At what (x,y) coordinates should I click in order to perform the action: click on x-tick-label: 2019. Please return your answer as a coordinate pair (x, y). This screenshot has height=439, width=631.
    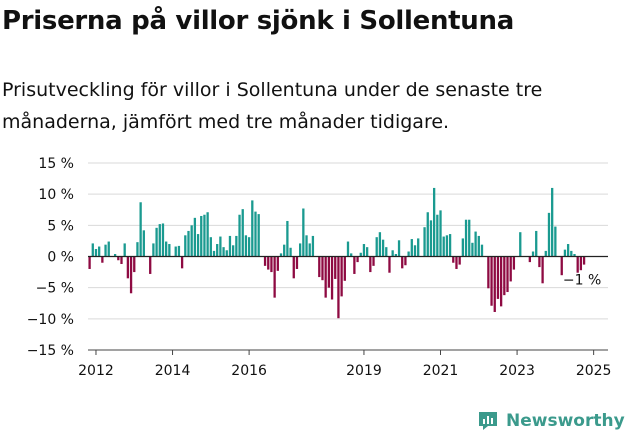
    Looking at the image, I should click on (364, 371).